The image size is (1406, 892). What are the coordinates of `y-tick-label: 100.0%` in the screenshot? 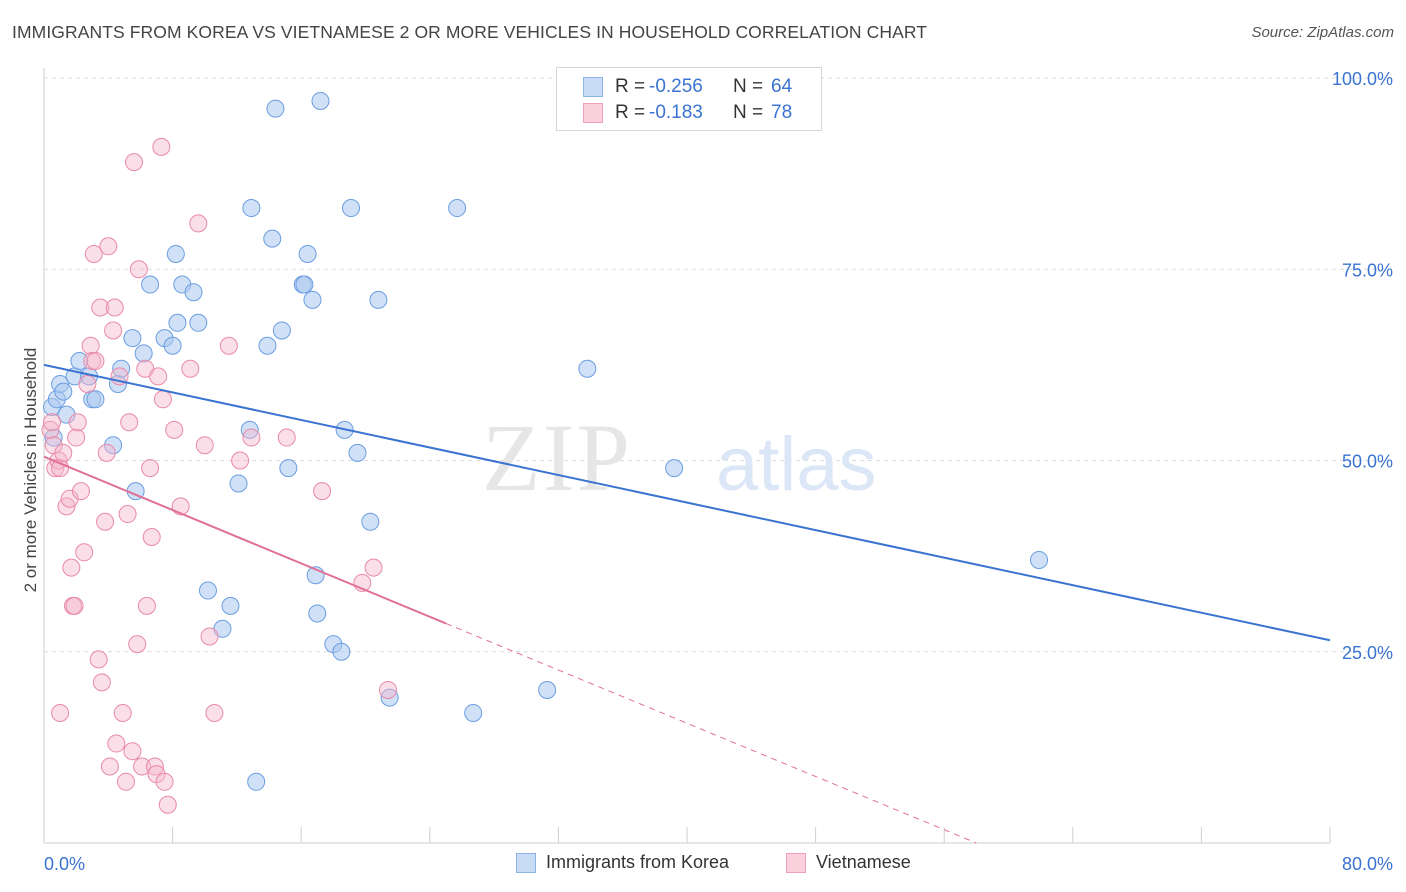 It's located at (1362, 79).